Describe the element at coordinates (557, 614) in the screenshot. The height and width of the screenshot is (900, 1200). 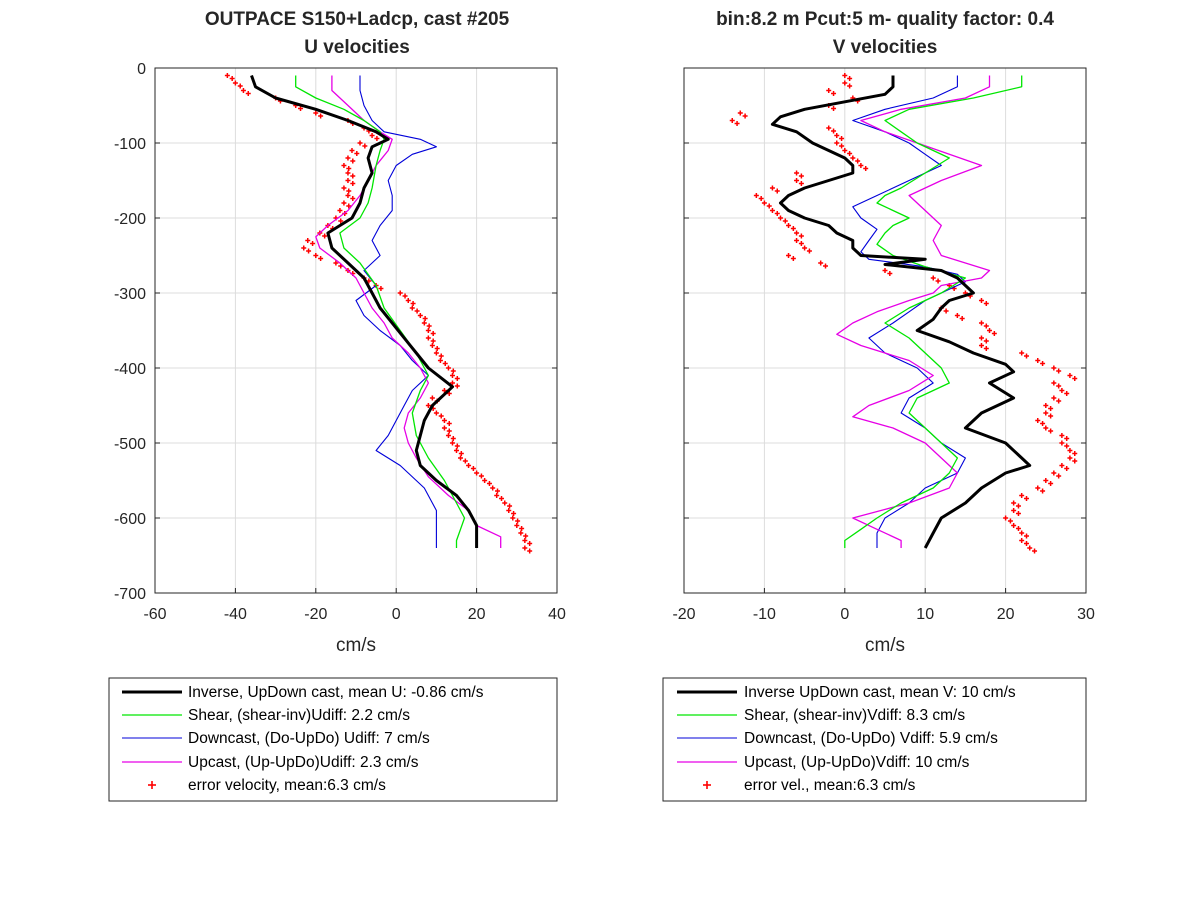
I see `u-x-tick-label: 40` at that location.